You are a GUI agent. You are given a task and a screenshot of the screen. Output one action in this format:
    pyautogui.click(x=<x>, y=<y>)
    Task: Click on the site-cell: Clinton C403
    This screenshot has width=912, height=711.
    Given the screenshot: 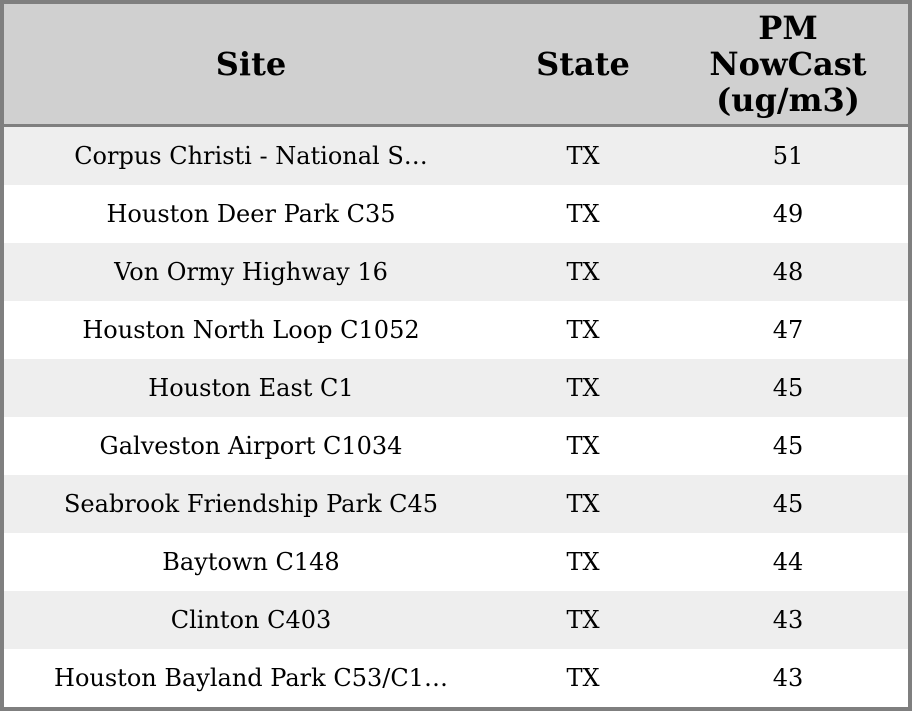 What is the action you would take?
    pyautogui.click(x=251, y=620)
    